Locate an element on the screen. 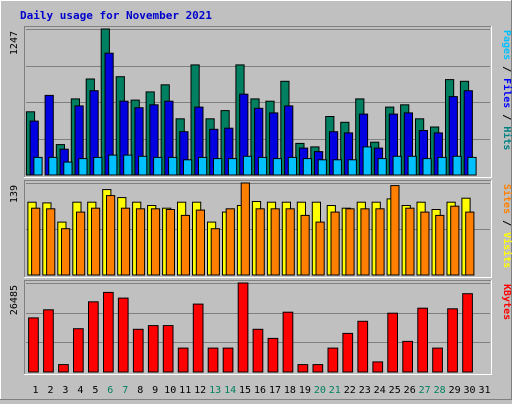 This screenshot has width=512, height=404. day-label: 15 is located at coordinates (245, 390).